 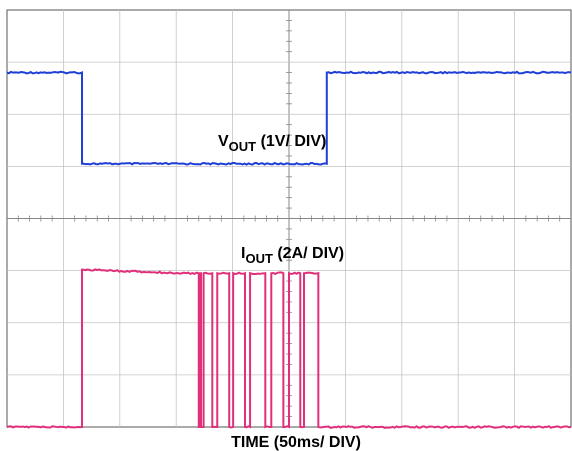 I want to click on vout-label-sub: OUT, so click(x=243, y=146).